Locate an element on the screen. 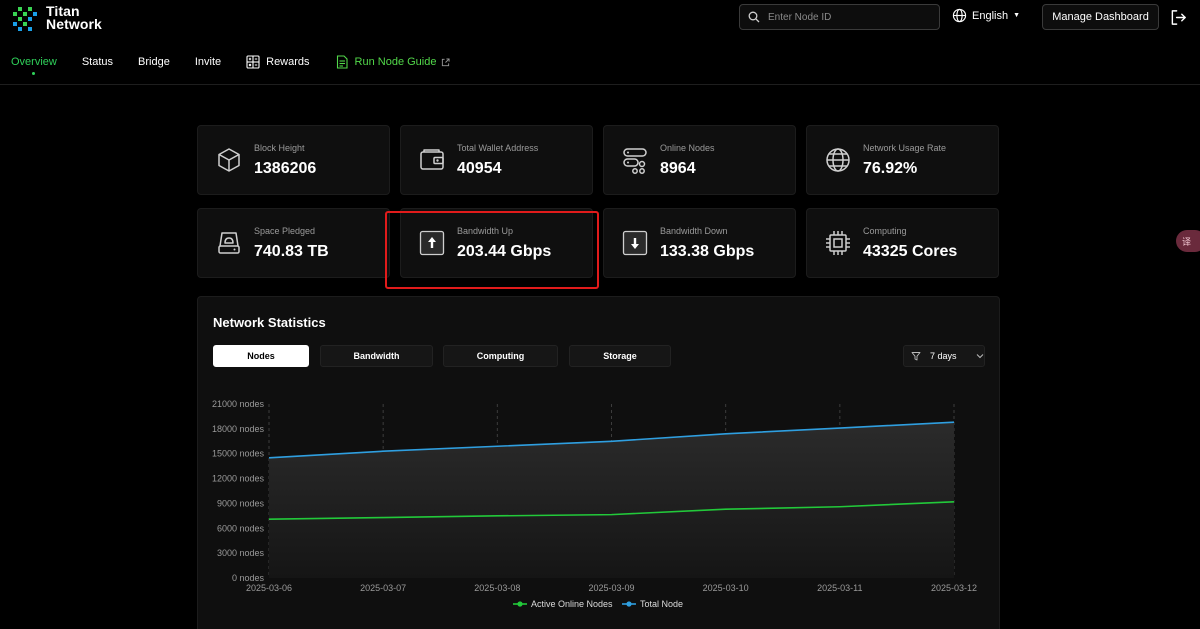 This screenshot has height=629, width=1200. stat-value: 40954 is located at coordinates (479, 168).